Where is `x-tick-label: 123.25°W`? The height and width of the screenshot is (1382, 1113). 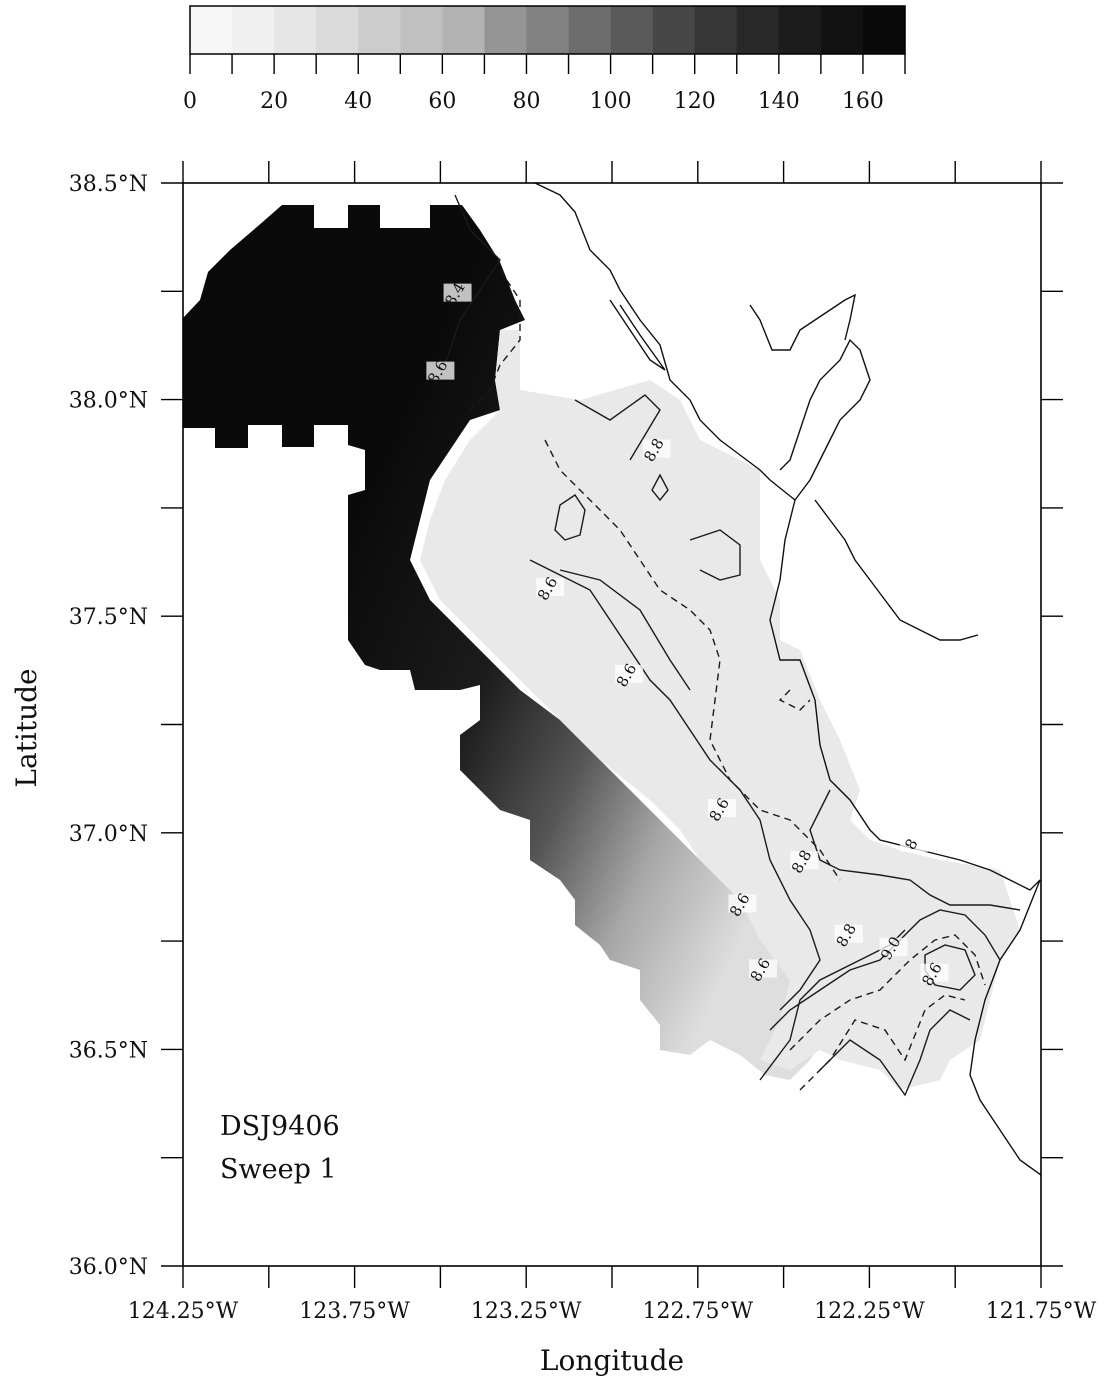
x-tick-label: 123.25°W is located at coordinates (526, 1311).